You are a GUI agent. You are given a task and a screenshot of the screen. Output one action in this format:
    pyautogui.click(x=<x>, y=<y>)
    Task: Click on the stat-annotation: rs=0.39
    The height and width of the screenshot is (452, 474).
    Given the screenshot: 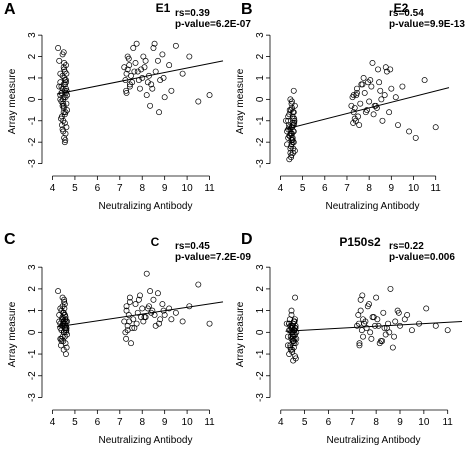 What is the action you would take?
    pyautogui.click(x=192, y=13)
    